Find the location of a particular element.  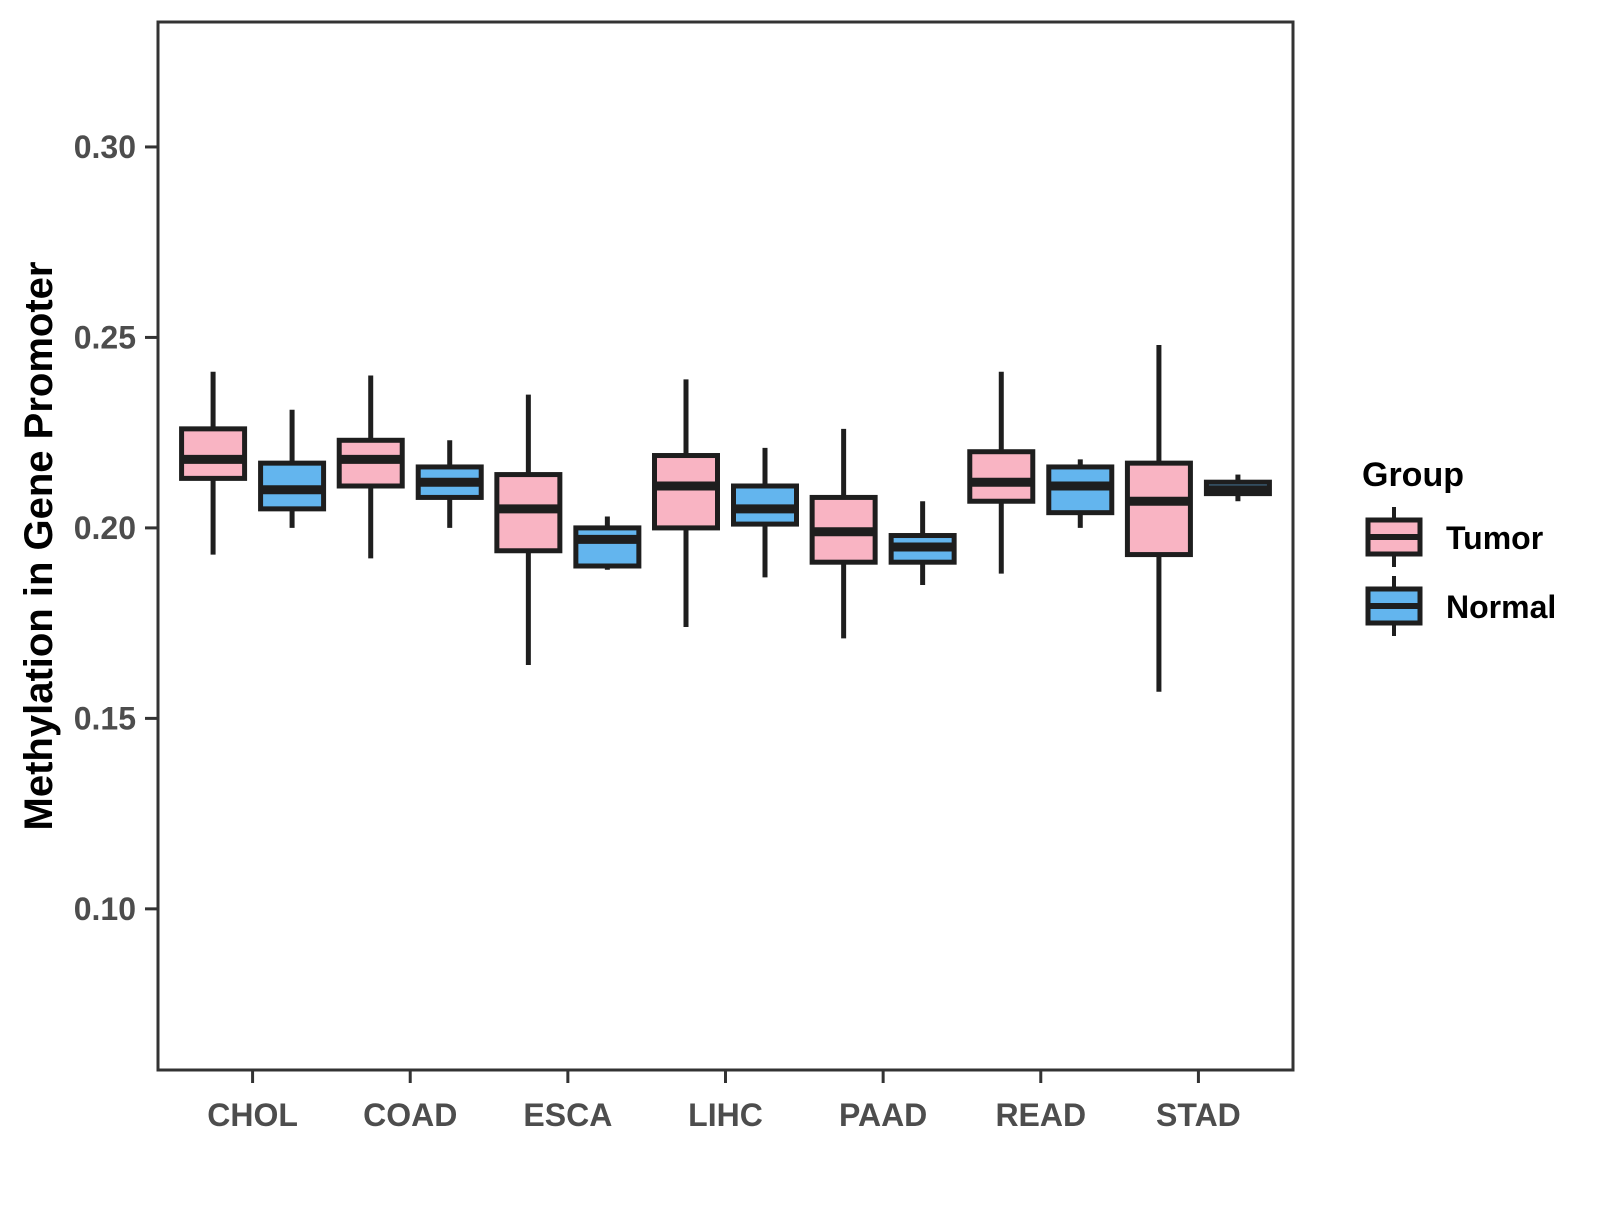

x-category-label: PAAD is located at coordinates (883, 1115).